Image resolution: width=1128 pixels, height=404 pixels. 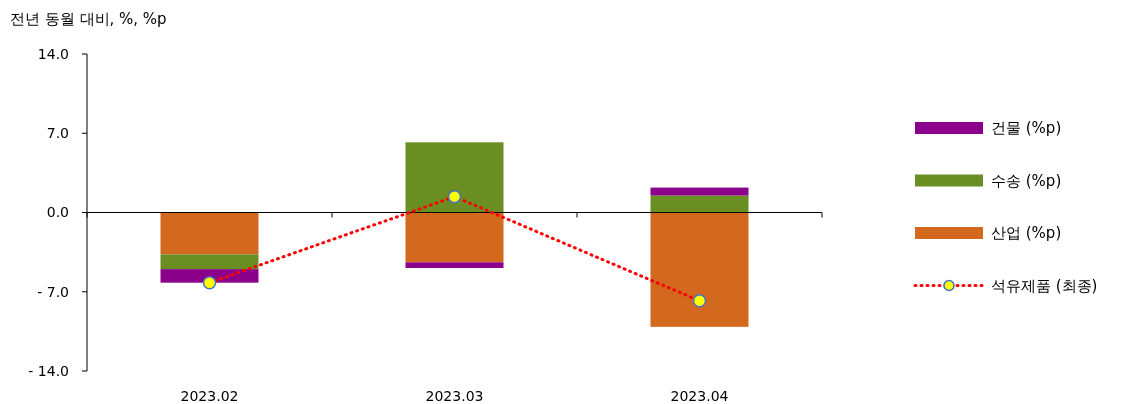 What do you see at coordinates (57, 212) in the screenshot?
I see `y-tick-label: 0.0` at bounding box center [57, 212].